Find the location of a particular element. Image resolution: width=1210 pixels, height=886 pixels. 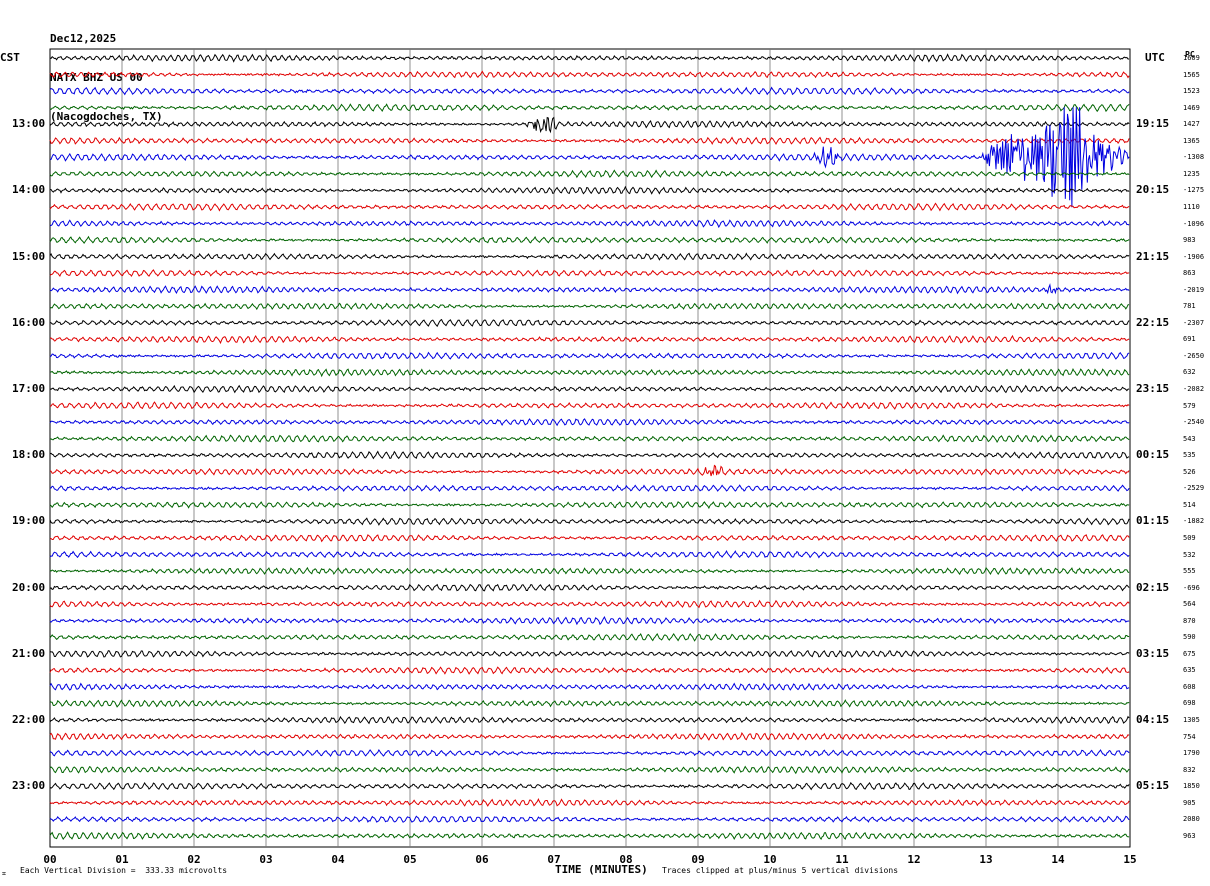

trace-count-label: -2650 is located at coordinates (1194, 355).